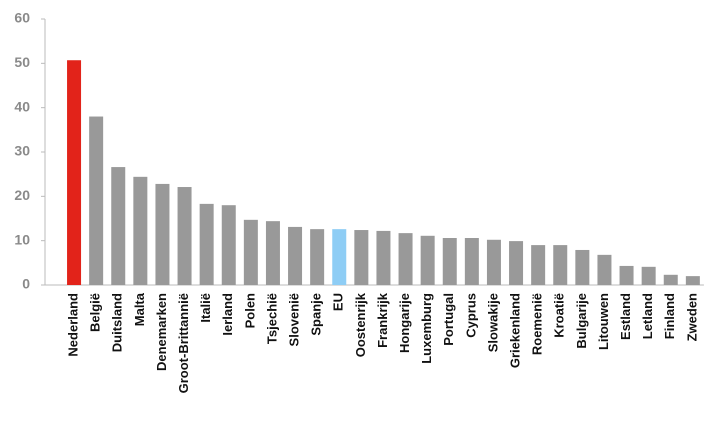 This screenshot has width=728, height=425. What do you see at coordinates (338, 302) in the screenshot?
I see `x-tick-label: EU` at bounding box center [338, 302].